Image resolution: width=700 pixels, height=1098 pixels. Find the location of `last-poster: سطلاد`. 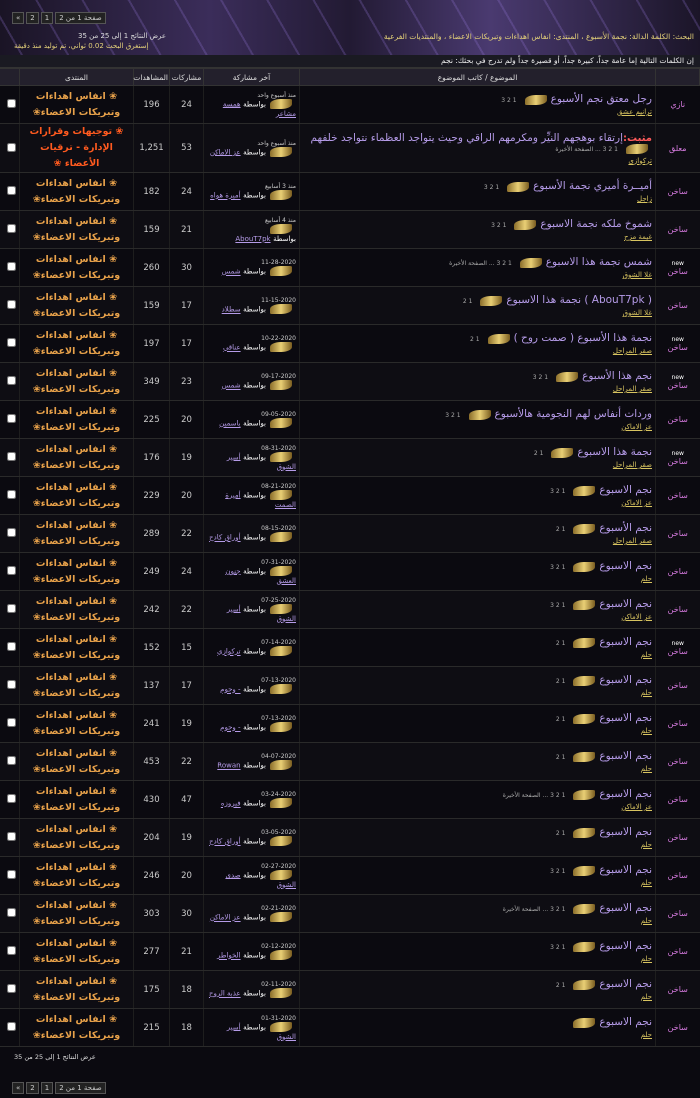

last-poster: سطلاد is located at coordinates (231, 309).